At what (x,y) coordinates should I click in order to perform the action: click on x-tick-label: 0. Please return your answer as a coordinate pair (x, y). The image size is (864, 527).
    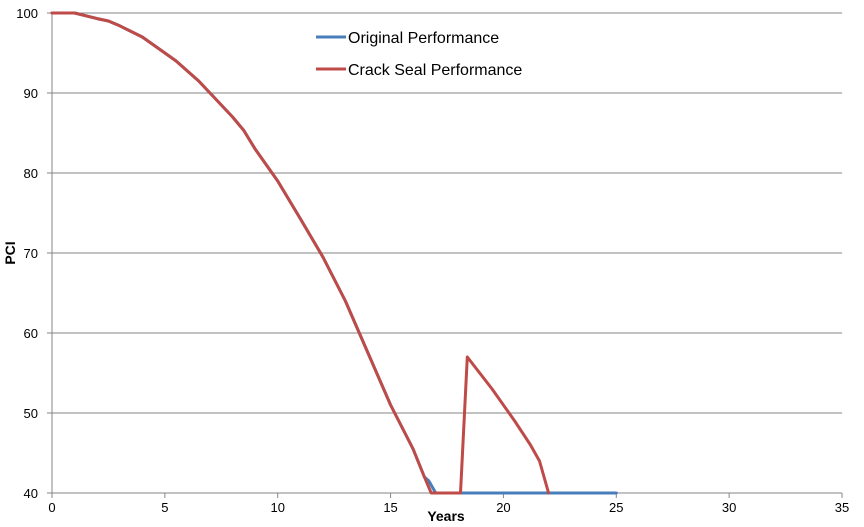
    Looking at the image, I should click on (51, 507).